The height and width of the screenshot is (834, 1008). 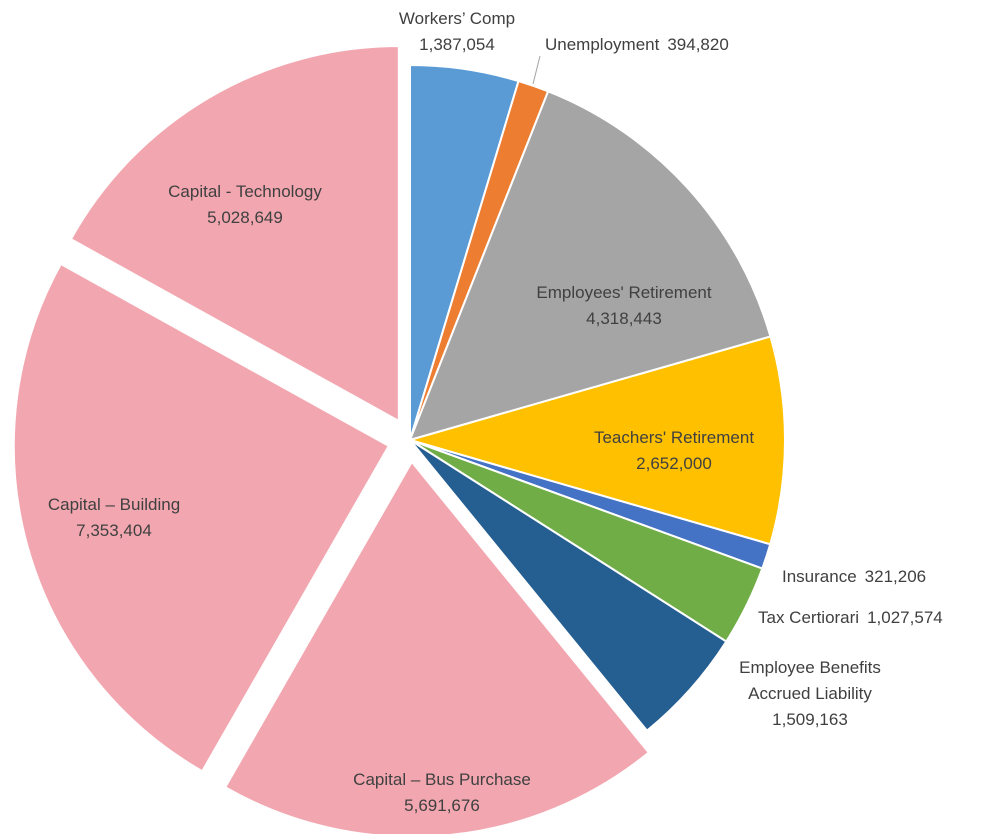 What do you see at coordinates (674, 451) in the screenshot?
I see `data-label: Teachers' Retirement 2,652,000` at bounding box center [674, 451].